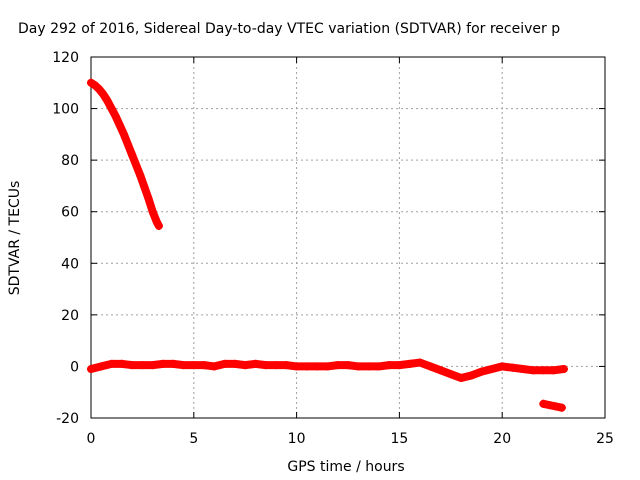 Image resolution: width=640 pixels, height=480 pixels. What do you see at coordinates (70, 213) in the screenshot?
I see `y-tick-label: 60` at bounding box center [70, 213].